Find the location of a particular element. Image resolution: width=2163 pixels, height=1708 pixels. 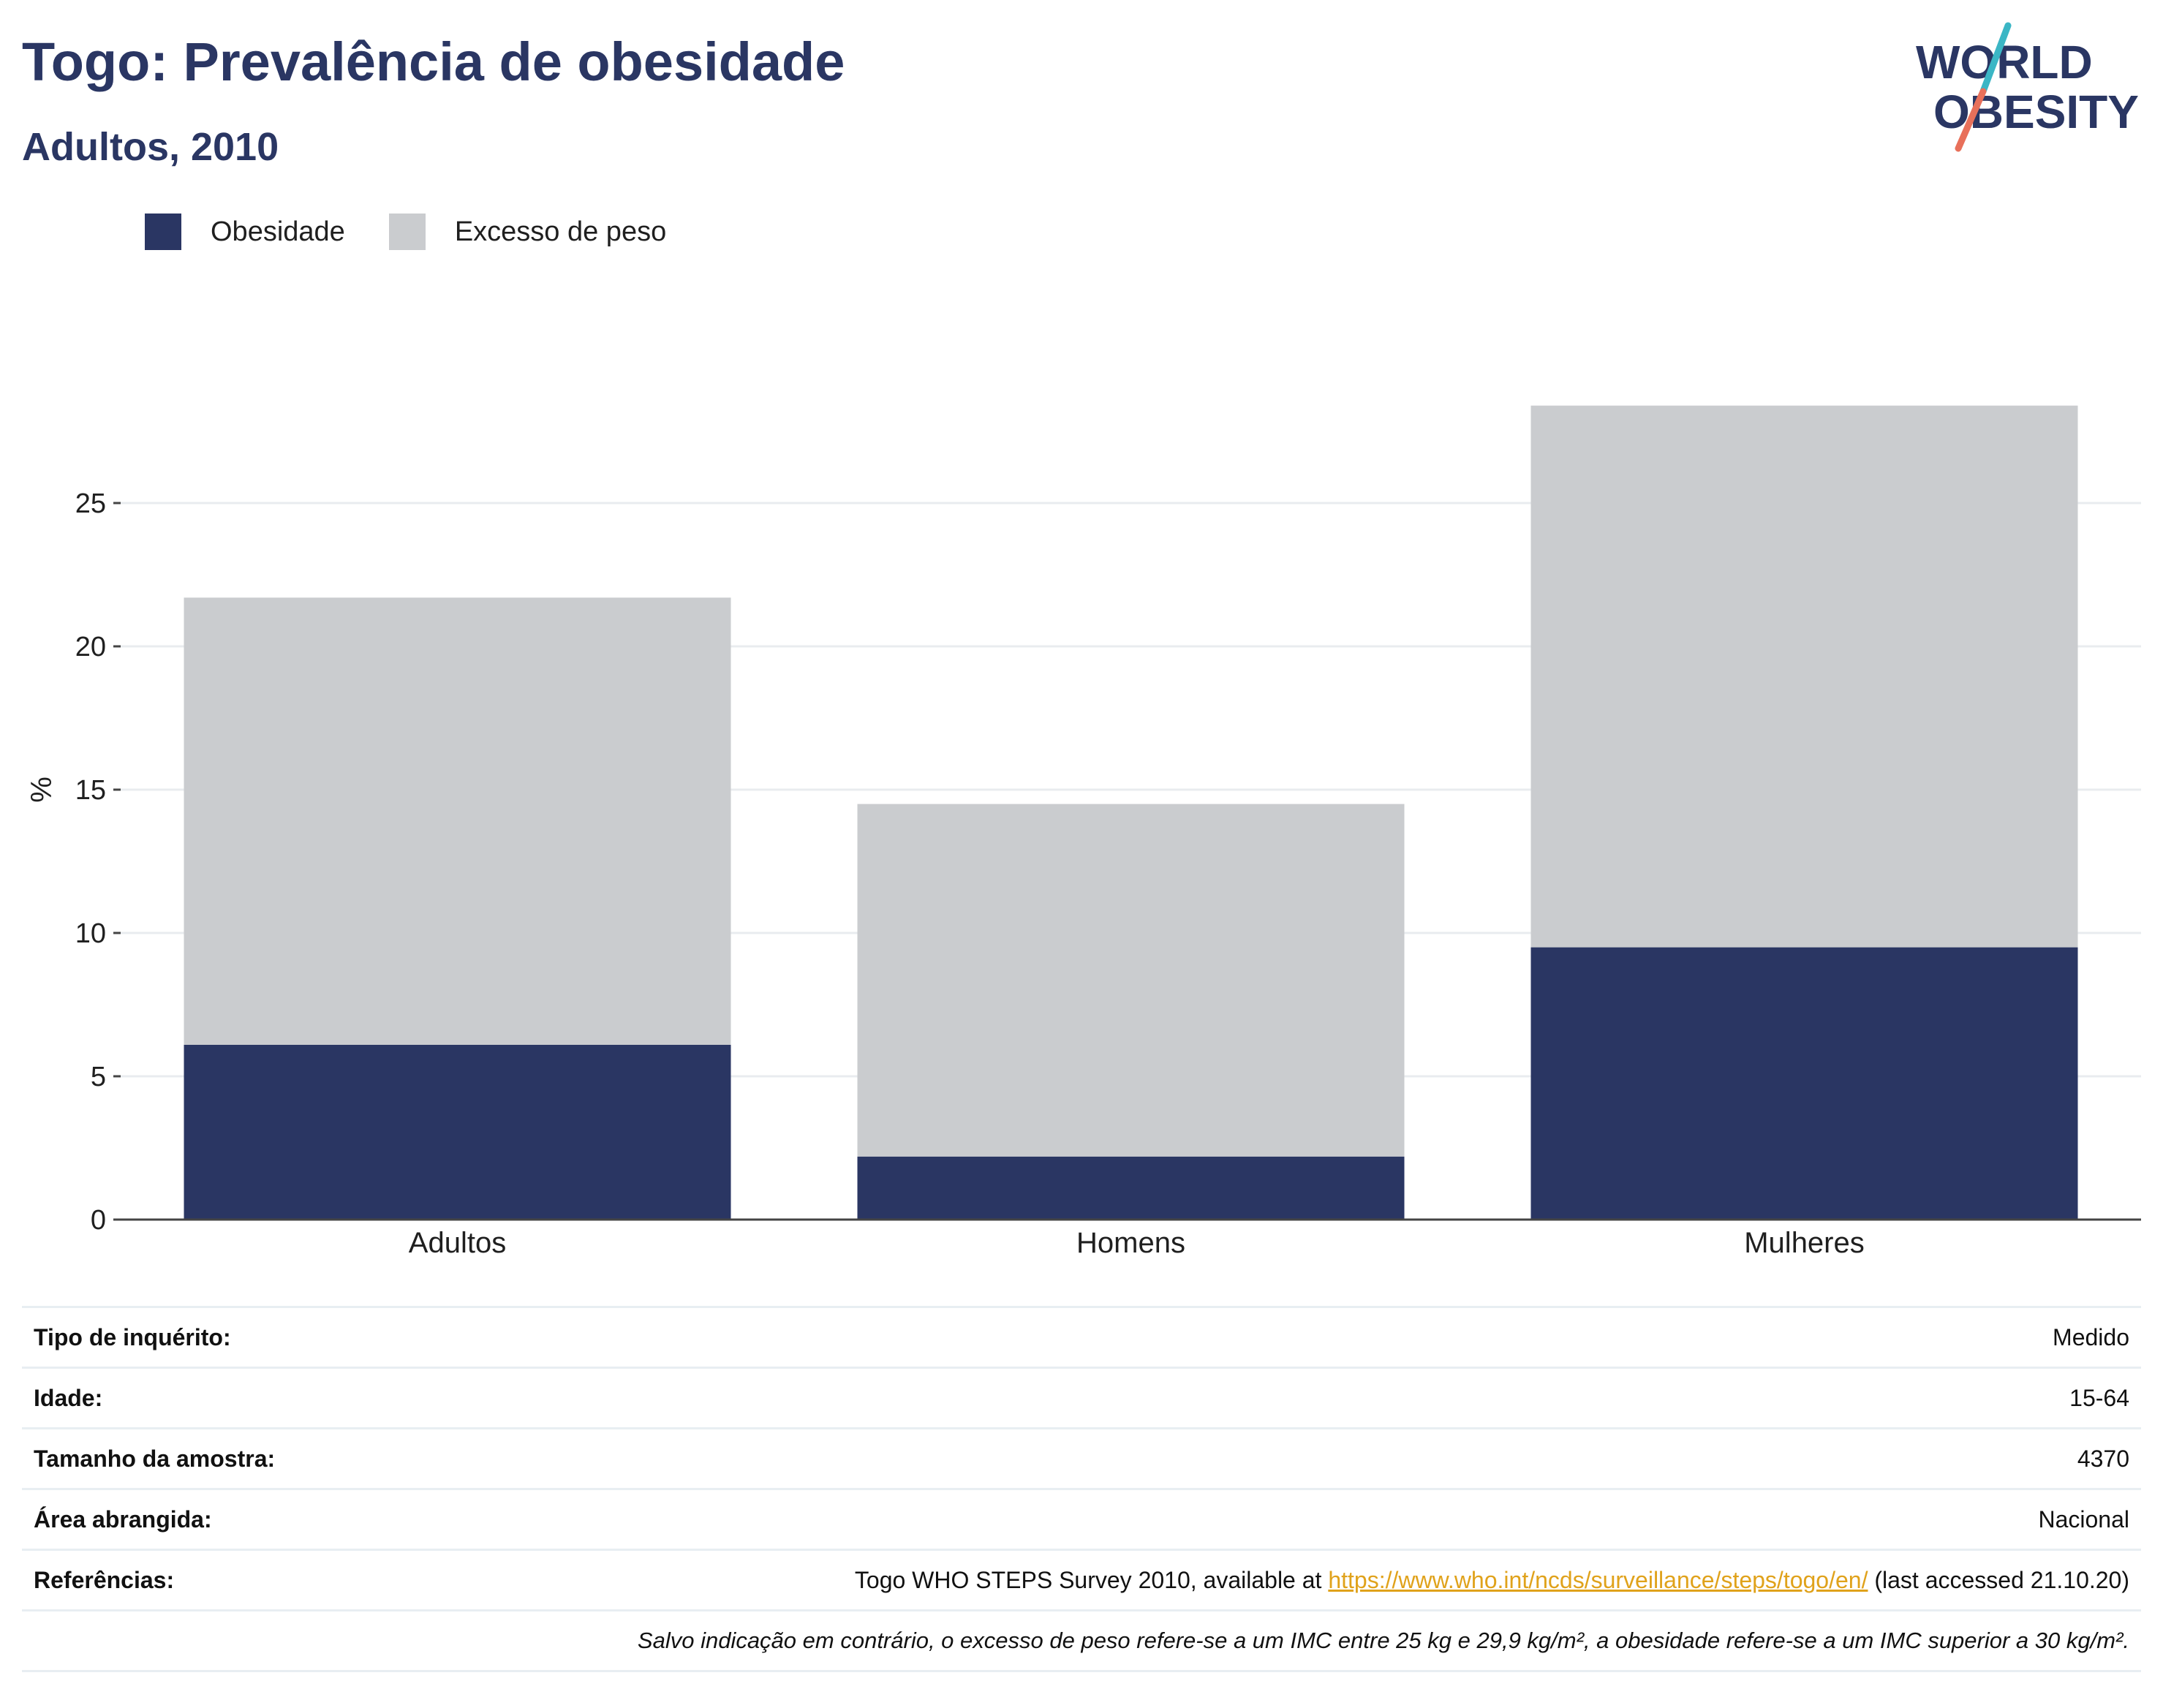

info-key: Referências: is located at coordinates (105, 1579).